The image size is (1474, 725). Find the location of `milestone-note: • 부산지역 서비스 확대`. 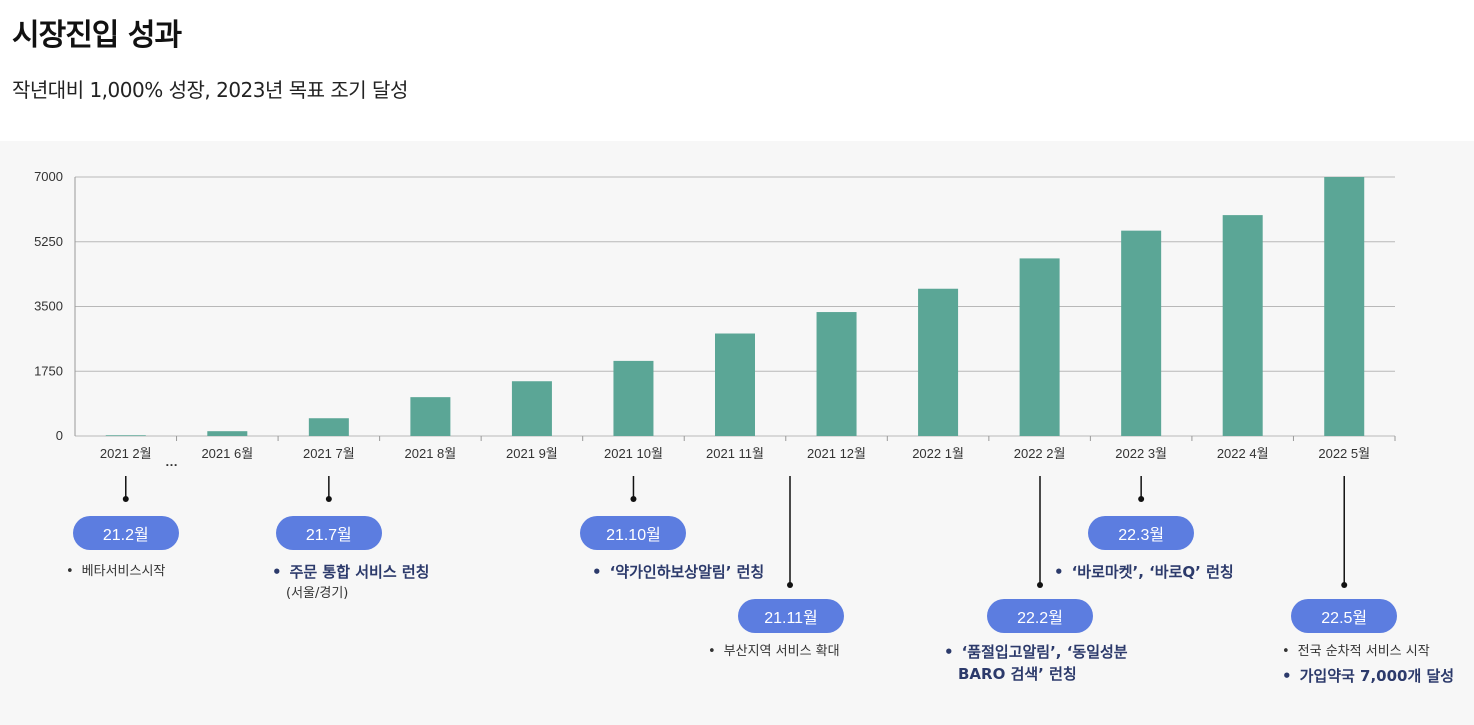

milestone-note: • 부산지역 서비스 확대 is located at coordinates (774, 652).